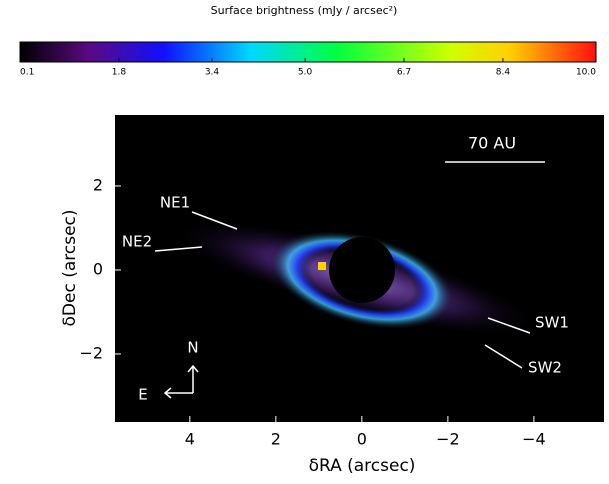 The width and height of the screenshot is (609, 484). What do you see at coordinates (178, 249) in the screenshot?
I see `ne2-pointer` at bounding box center [178, 249].